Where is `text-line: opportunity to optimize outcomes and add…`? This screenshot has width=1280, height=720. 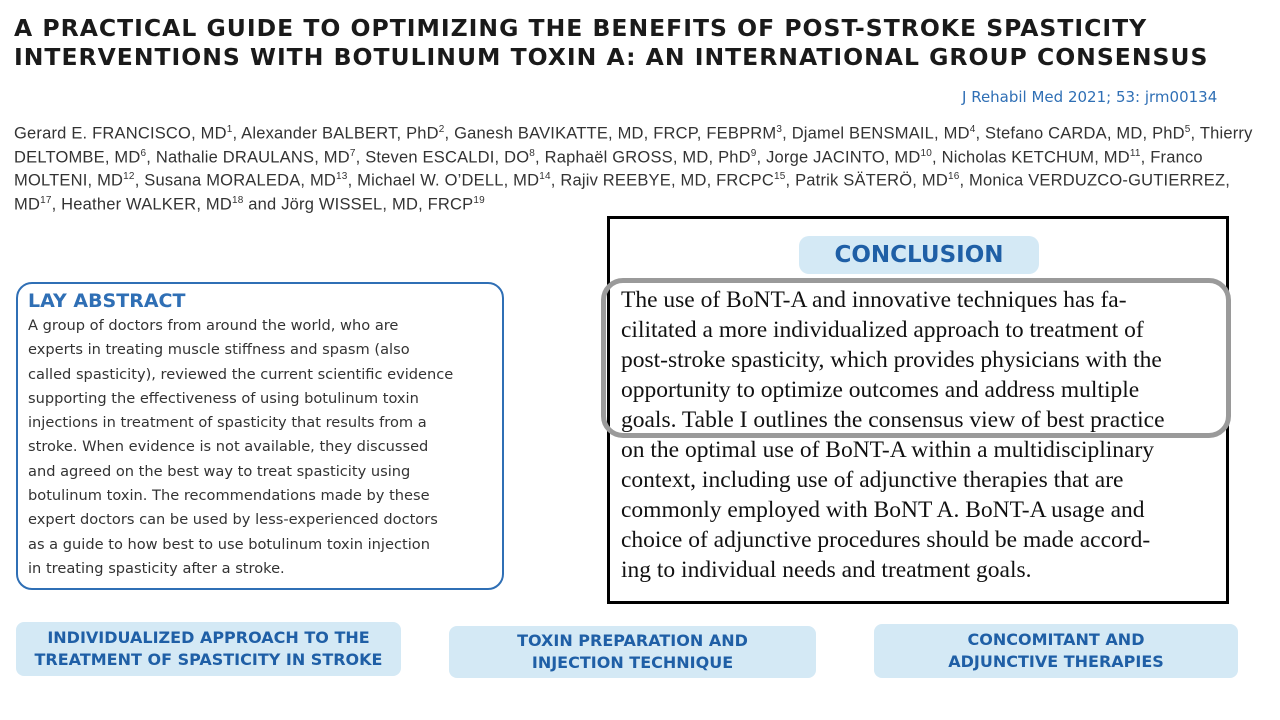
text-line: opportunity to optimize outcomes and add… is located at coordinates (880, 390).